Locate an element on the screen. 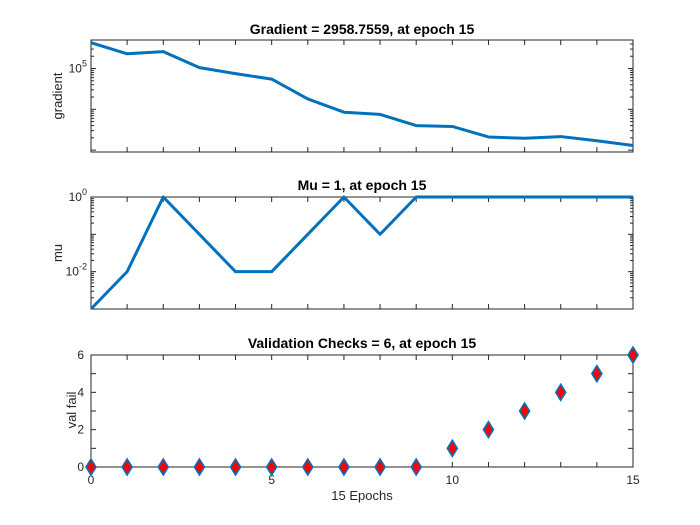 This screenshot has width=700, height=525. gradient-title: Gradient = 2958.7559, at epoch 15 is located at coordinates (362, 29).